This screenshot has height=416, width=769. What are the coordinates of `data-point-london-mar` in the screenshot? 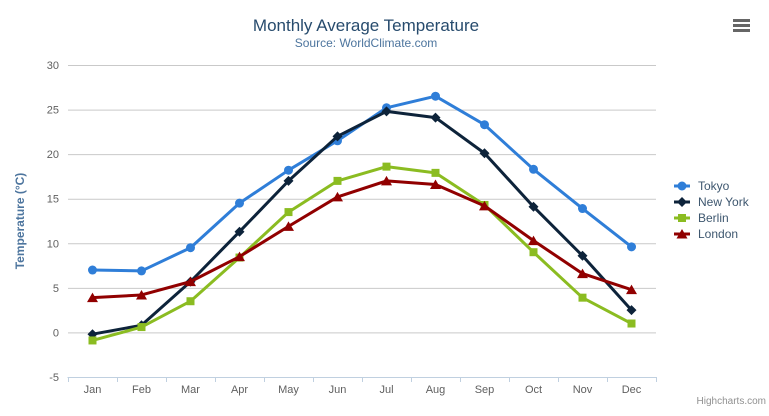 It's located at (190, 281).